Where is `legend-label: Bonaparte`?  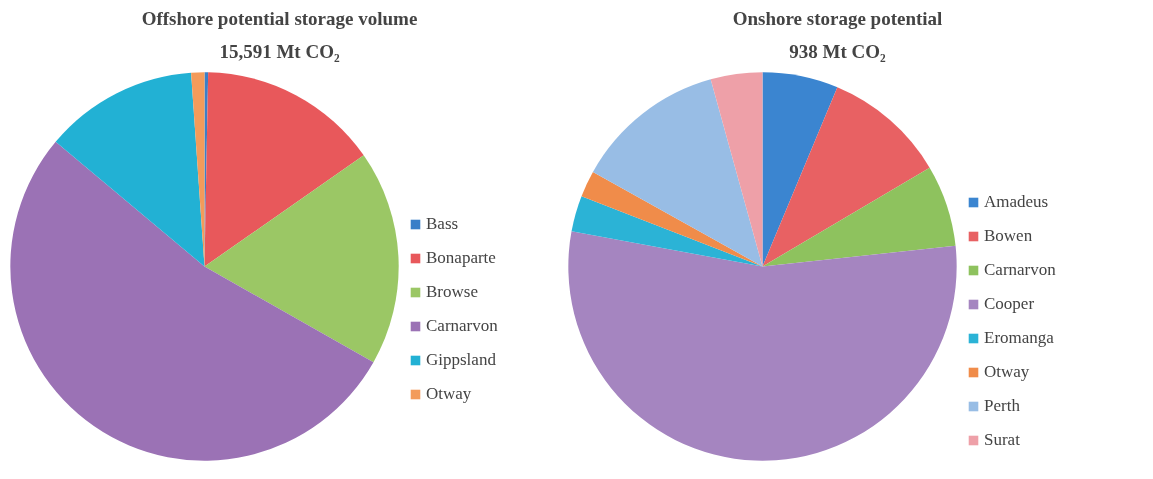
legend-label: Bonaparte is located at coordinates (461, 258).